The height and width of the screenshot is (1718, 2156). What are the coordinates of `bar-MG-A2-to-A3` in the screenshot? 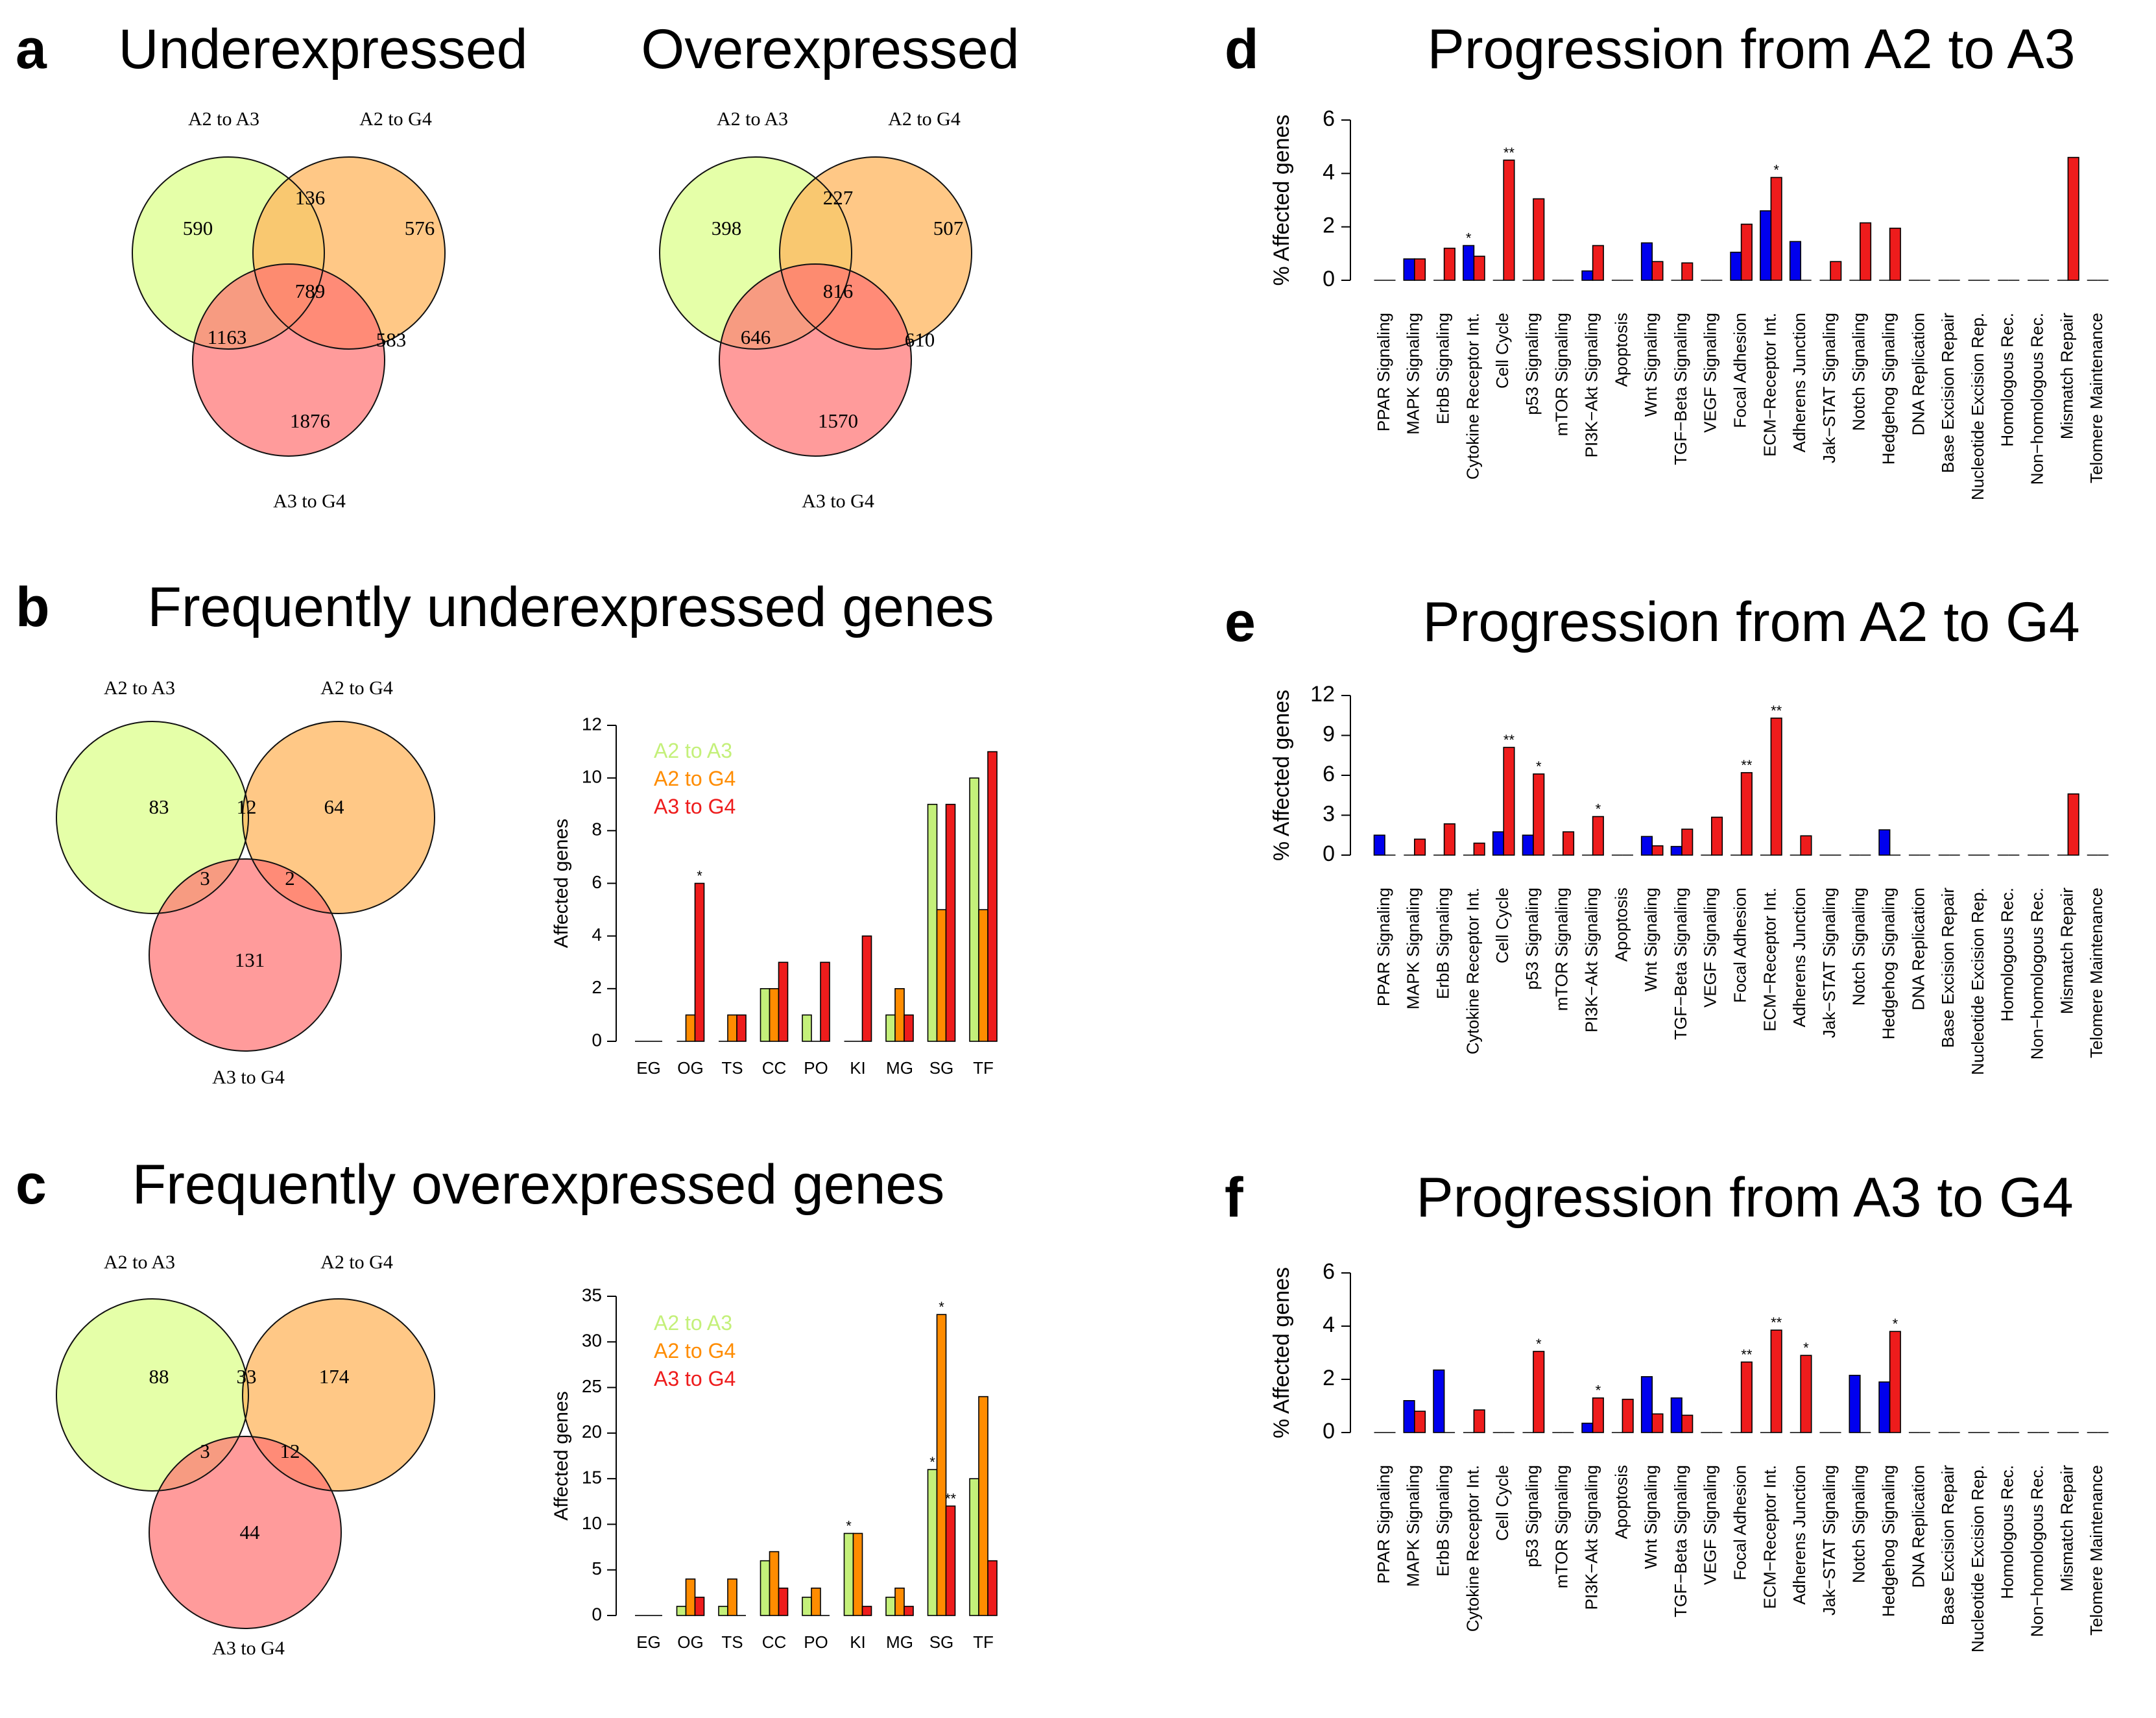 It's located at (890, 1607).